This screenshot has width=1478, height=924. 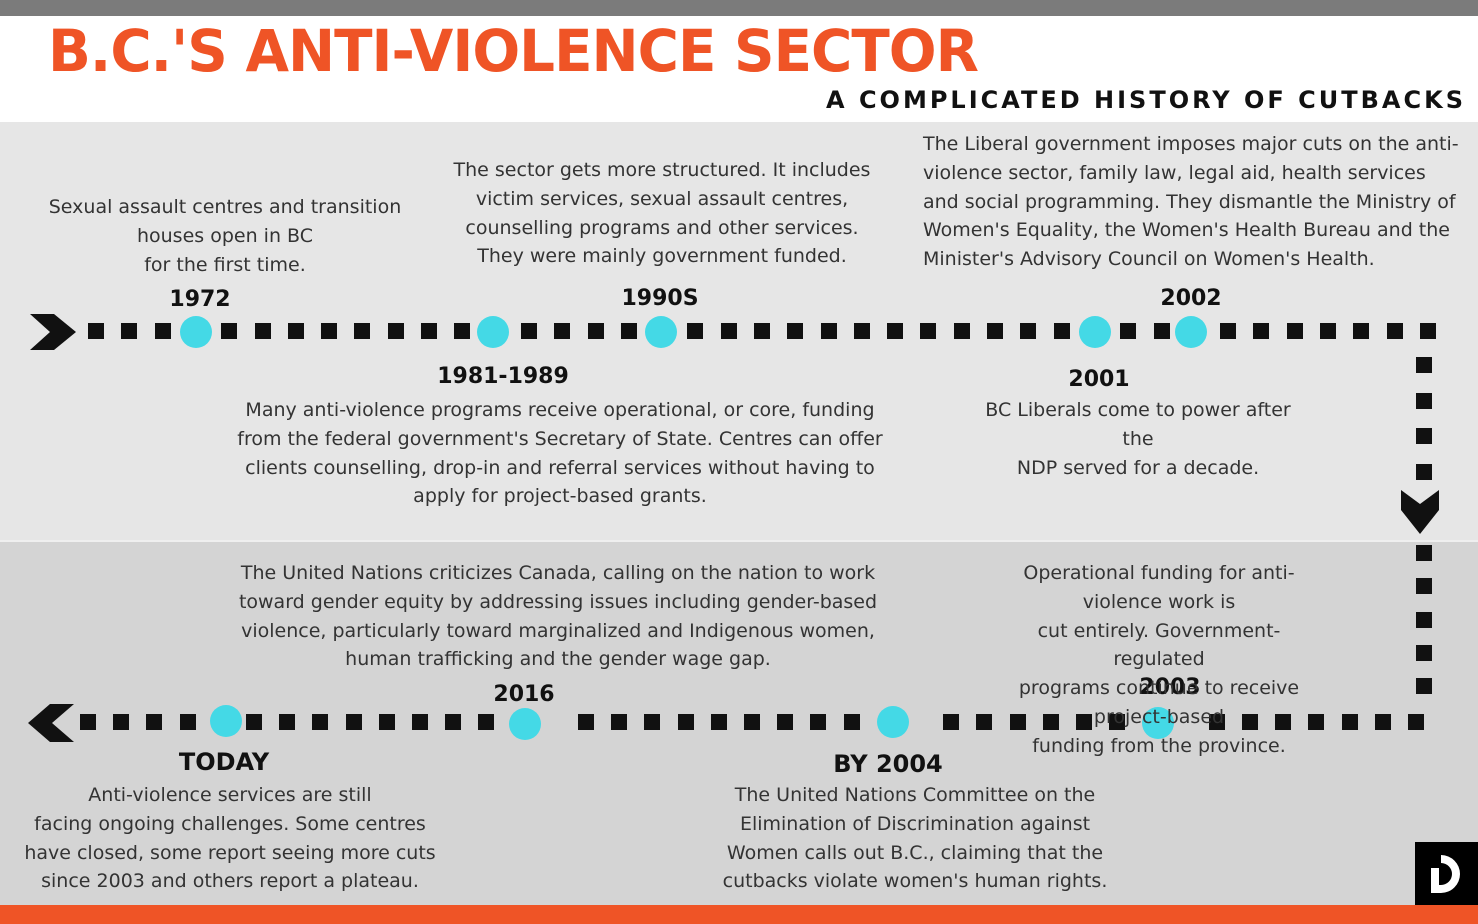 What do you see at coordinates (226, 721) in the screenshot?
I see `marker-today` at bounding box center [226, 721].